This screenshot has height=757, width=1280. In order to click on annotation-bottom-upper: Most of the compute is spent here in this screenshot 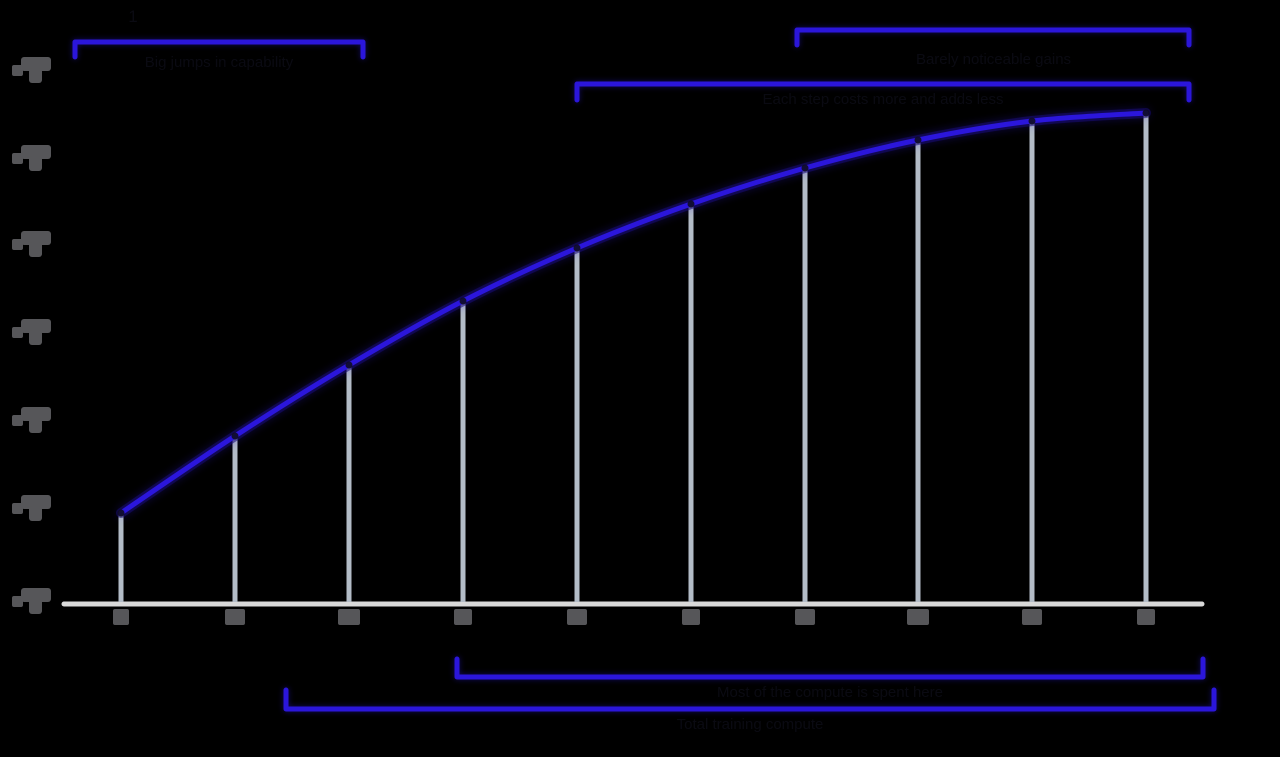, I will do `click(830, 692)`.